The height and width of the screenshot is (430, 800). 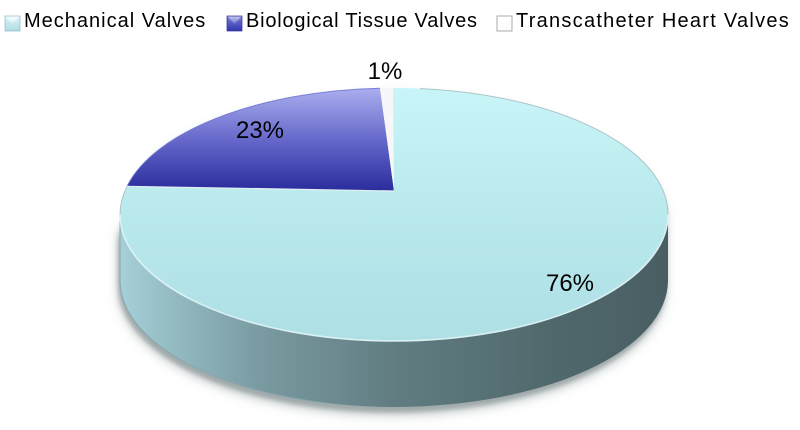 What do you see at coordinates (385, 71) in the screenshot?
I see `svg-text: 1%` at bounding box center [385, 71].